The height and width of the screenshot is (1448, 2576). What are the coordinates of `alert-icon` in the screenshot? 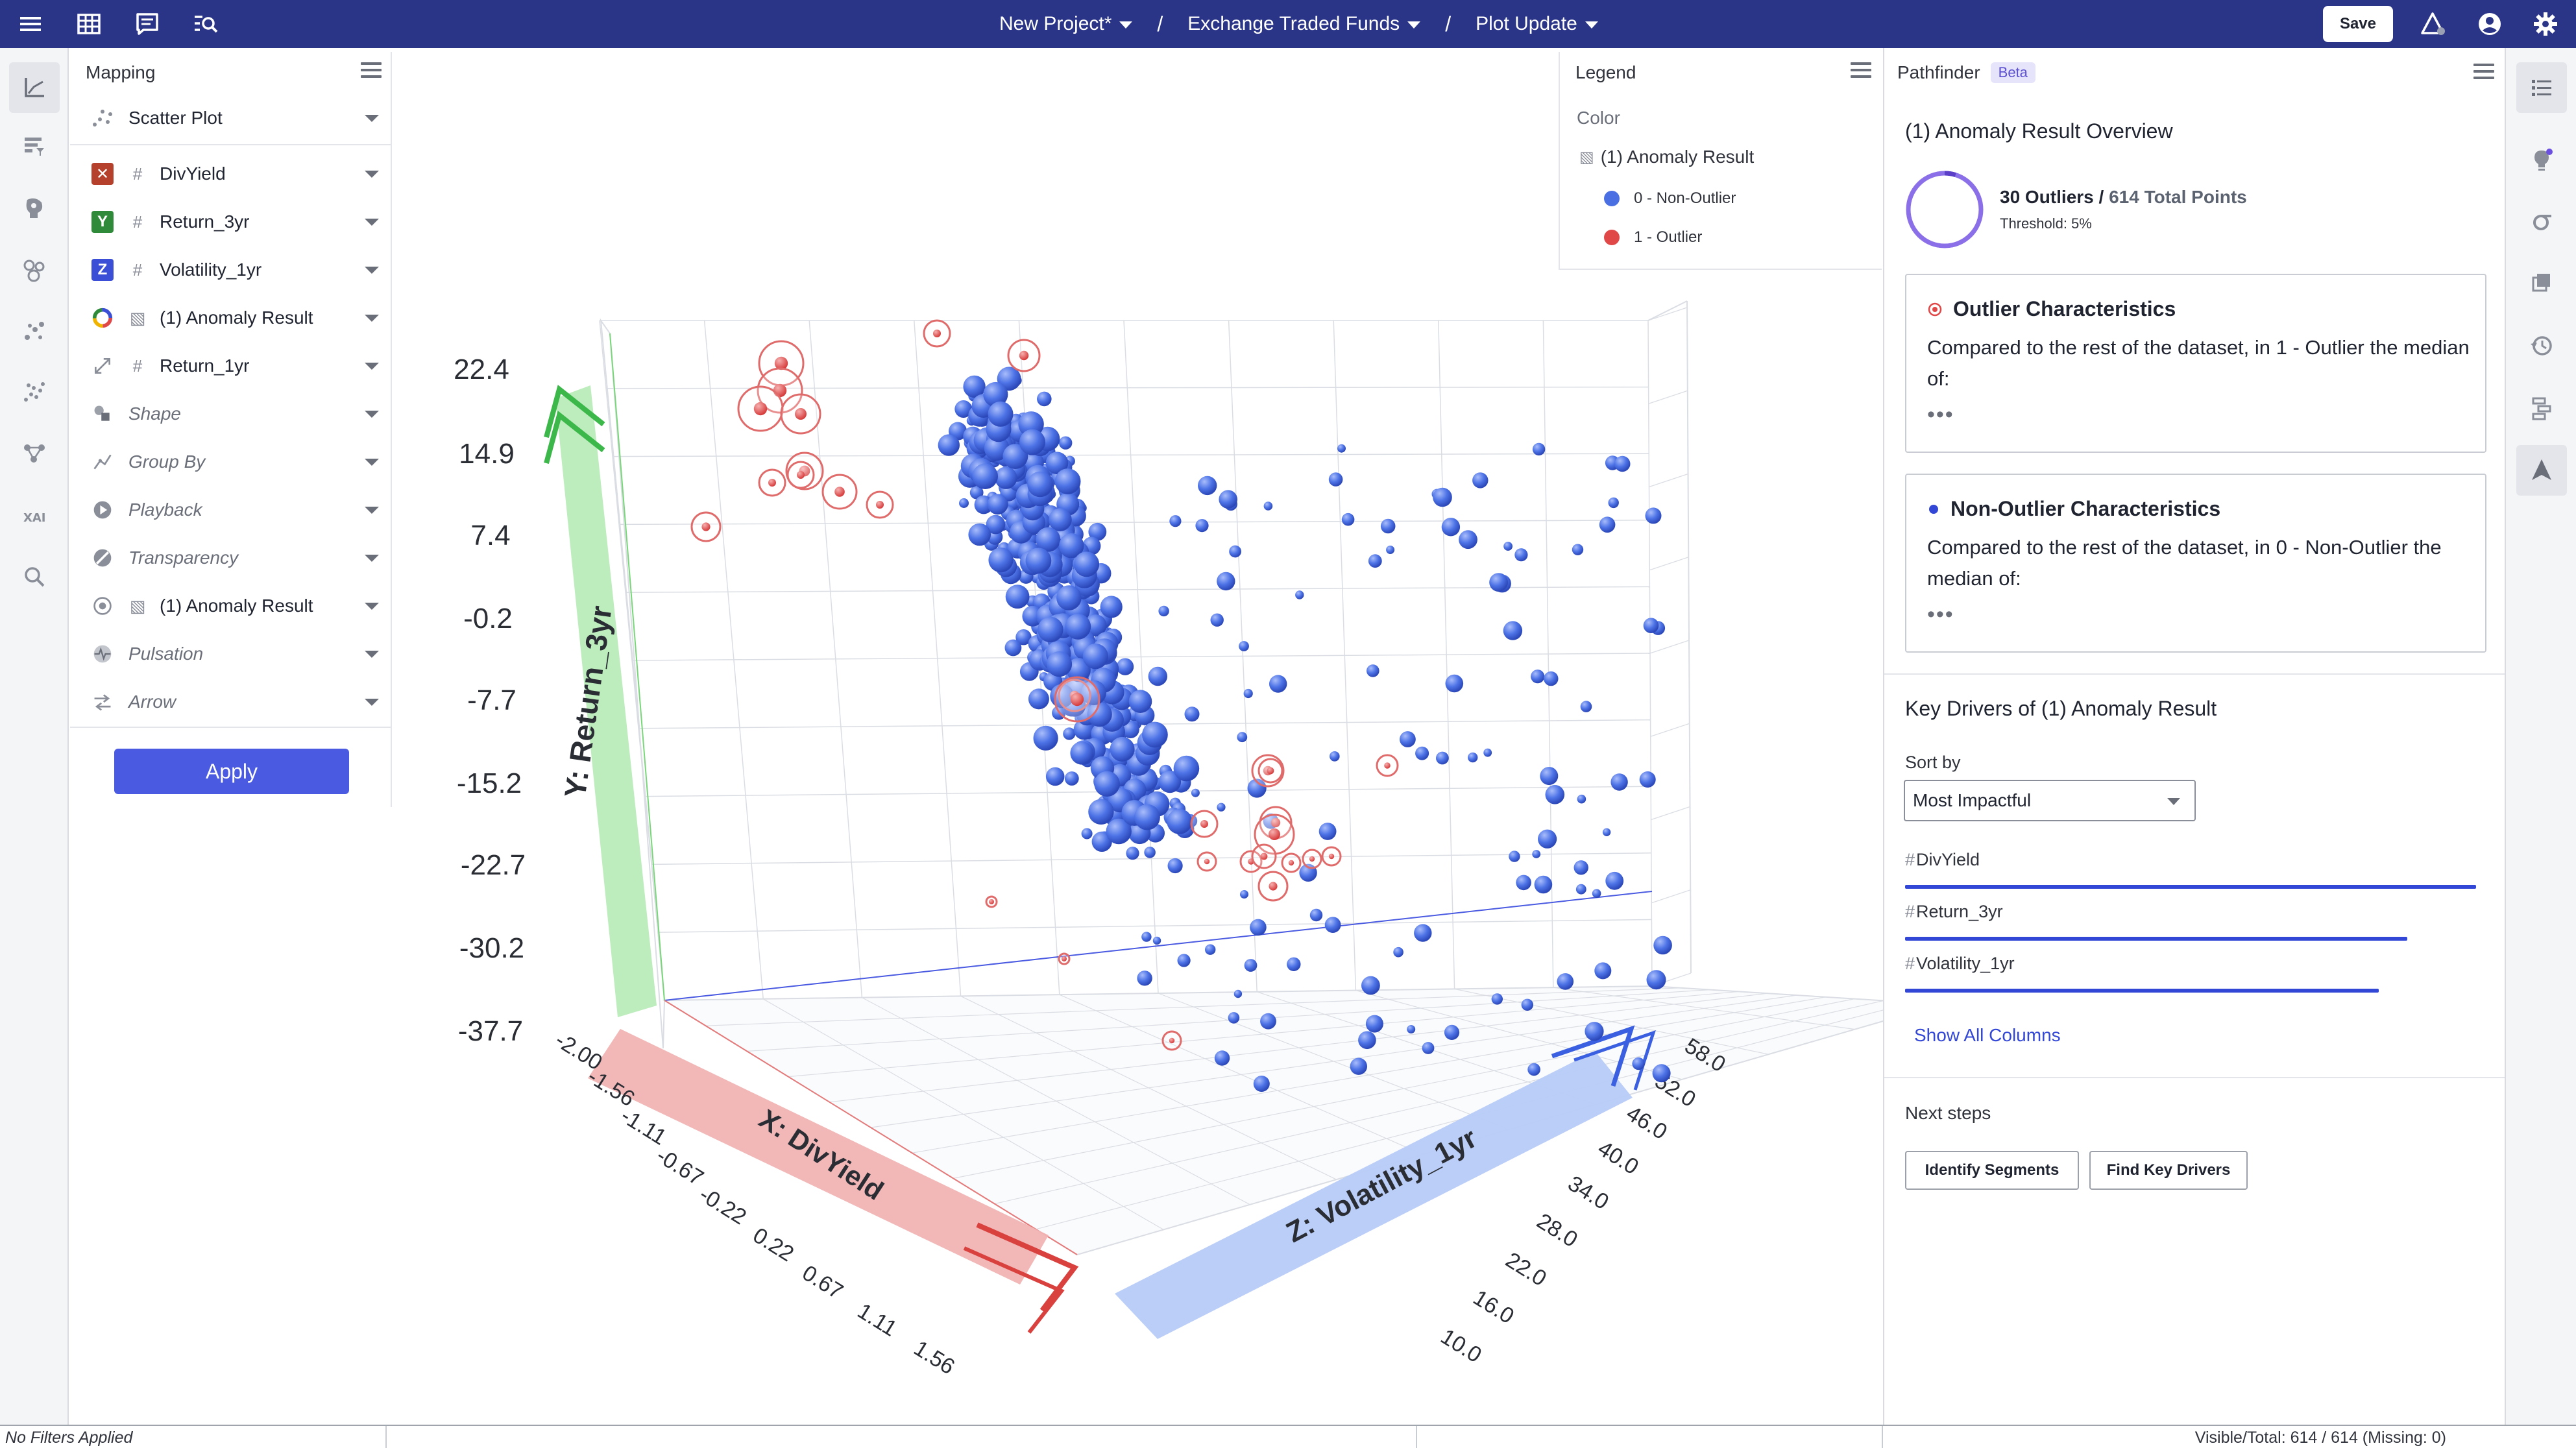 It's located at (2434, 24).